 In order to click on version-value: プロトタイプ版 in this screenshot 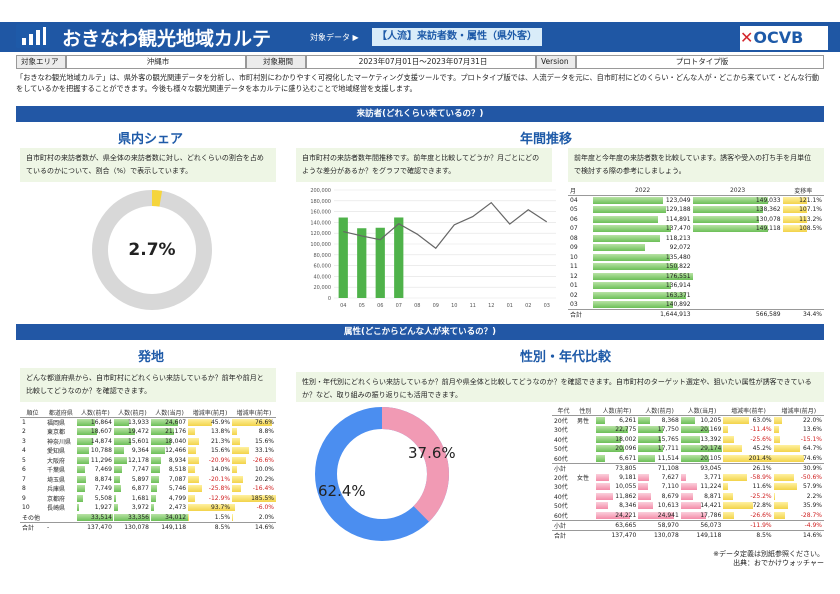, I will do `click(700, 62)`.